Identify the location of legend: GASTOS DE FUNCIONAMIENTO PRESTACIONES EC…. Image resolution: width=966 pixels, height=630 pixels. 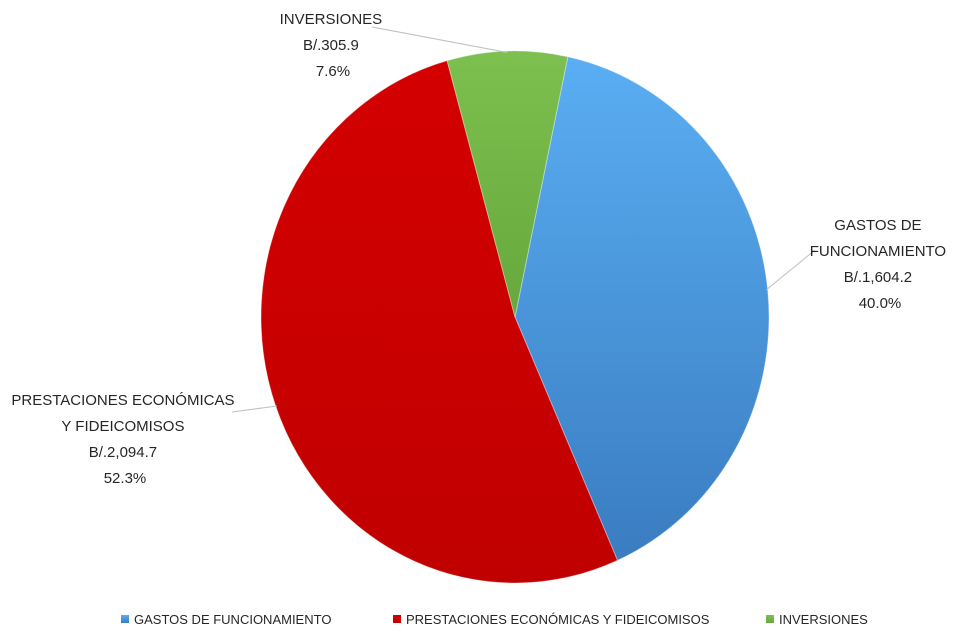
(494, 619).